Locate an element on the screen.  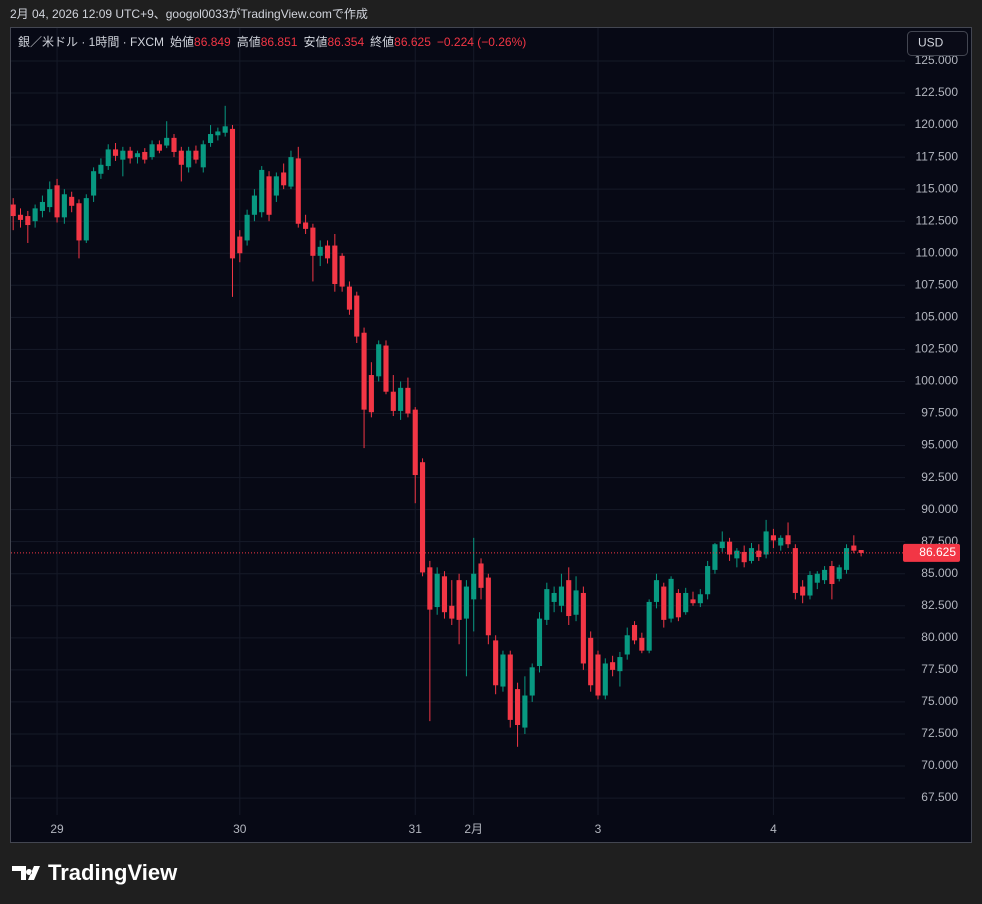
ohlc-value: 86.354 is located at coordinates (345, 42).